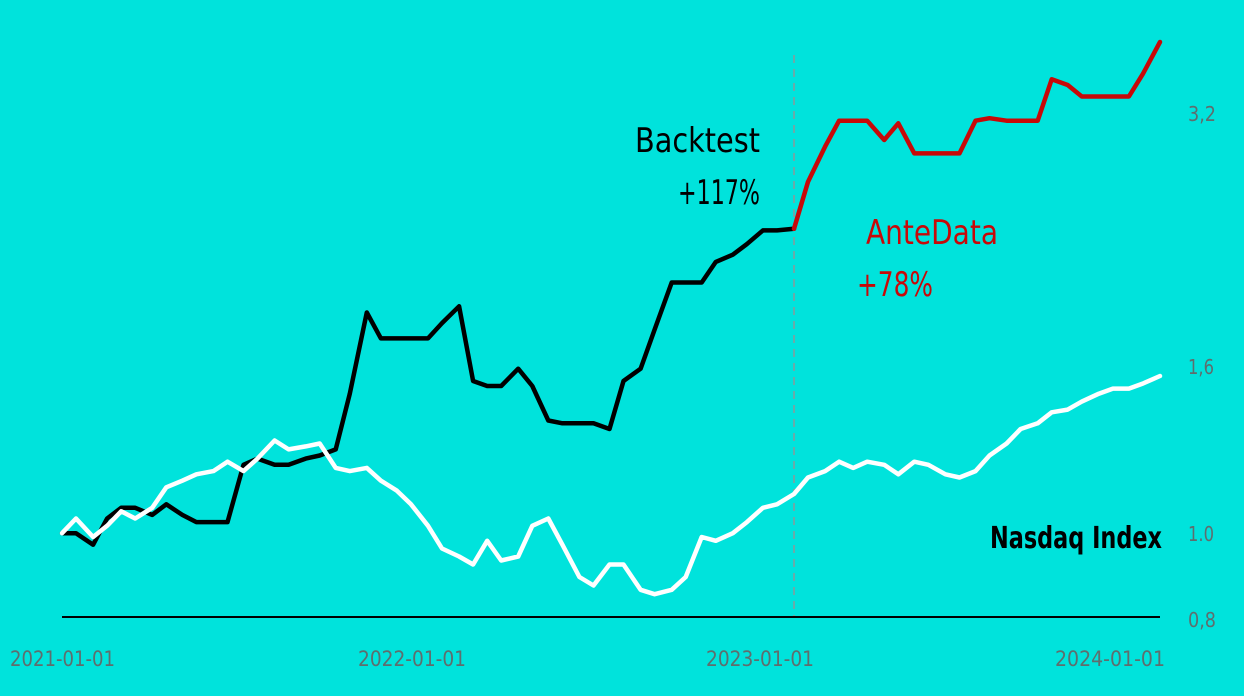 Image resolution: width=1244 pixels, height=696 pixels. I want to click on backtest-label: Backtest, so click(697, 141).